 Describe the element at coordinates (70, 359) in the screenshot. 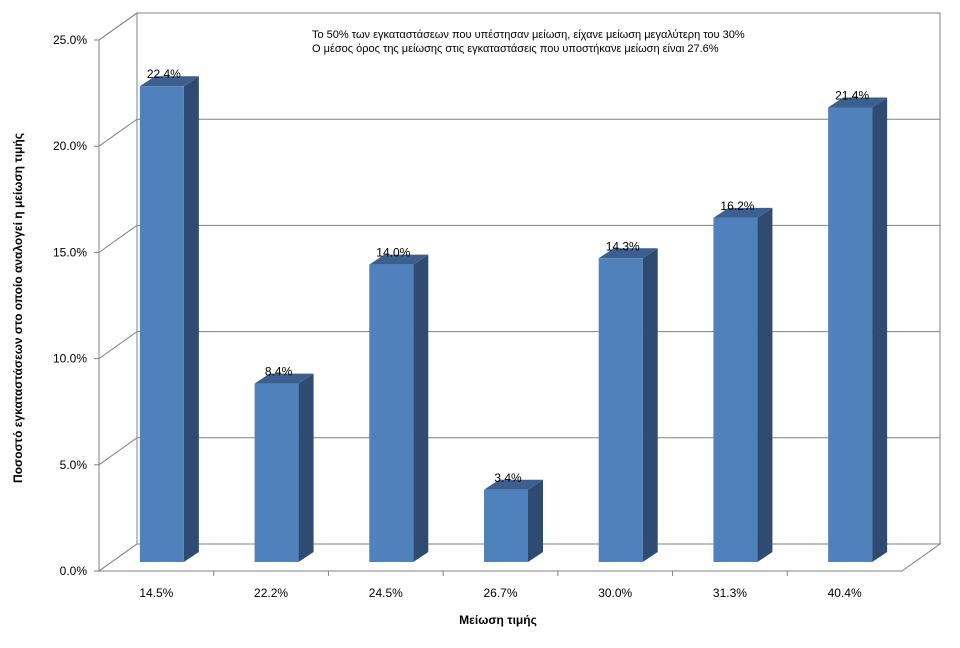

I see `y-tick-label: 10.0%` at that location.